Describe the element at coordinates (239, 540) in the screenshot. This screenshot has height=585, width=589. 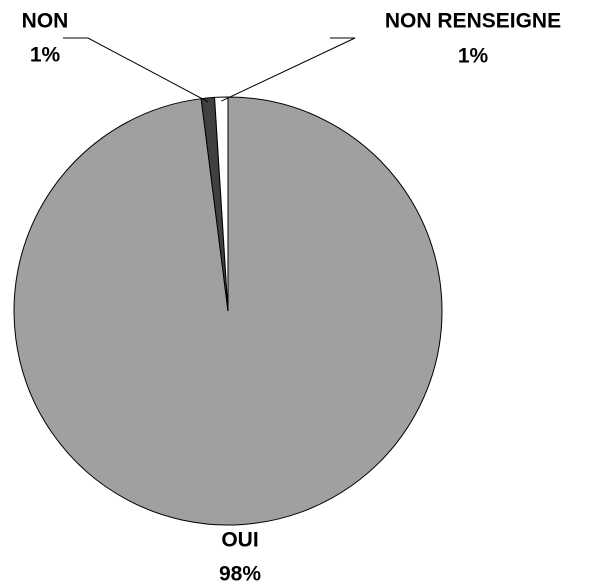
I see `slice-label: OUI` at that location.